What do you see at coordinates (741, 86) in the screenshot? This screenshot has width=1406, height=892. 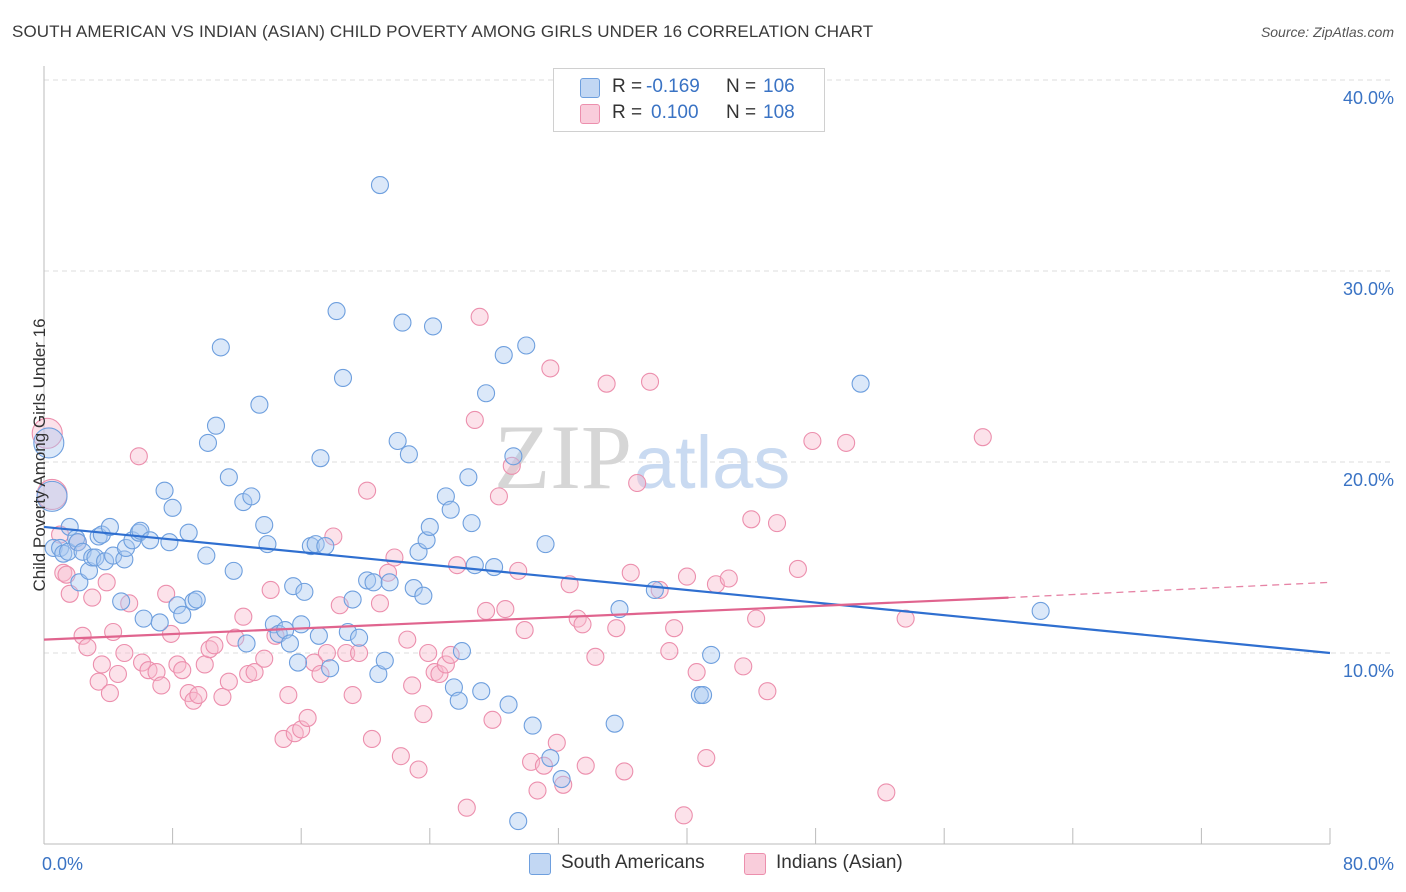 I see `legend-n-label: N =` at bounding box center [741, 86].